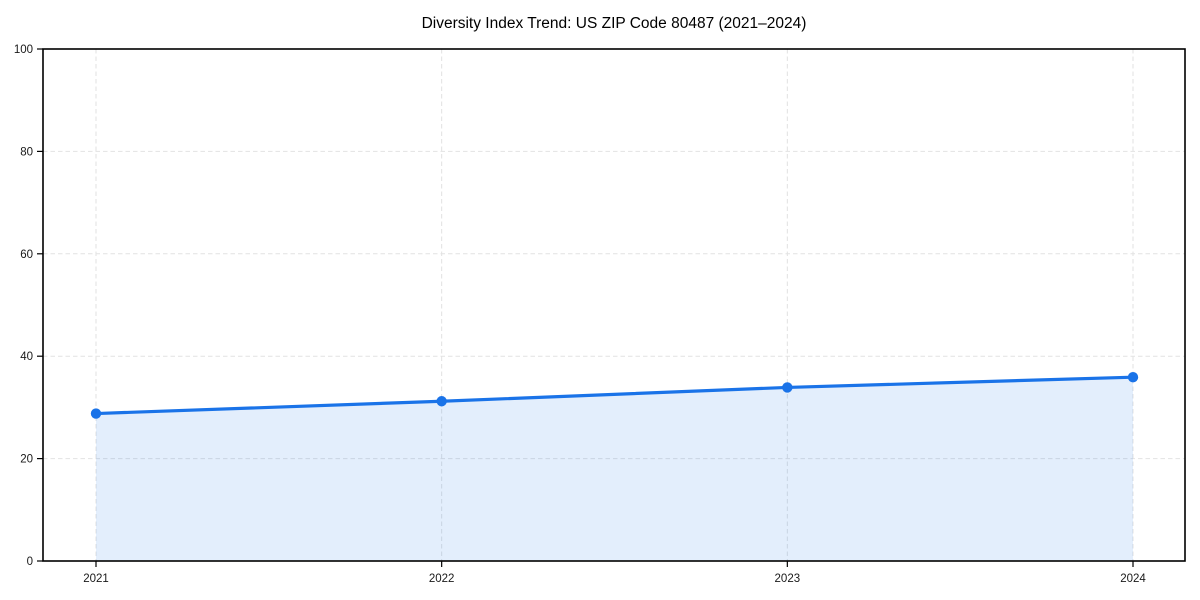 This screenshot has width=1200, height=600. Describe the element at coordinates (96, 413) in the screenshot. I see `data-point-2021` at that location.